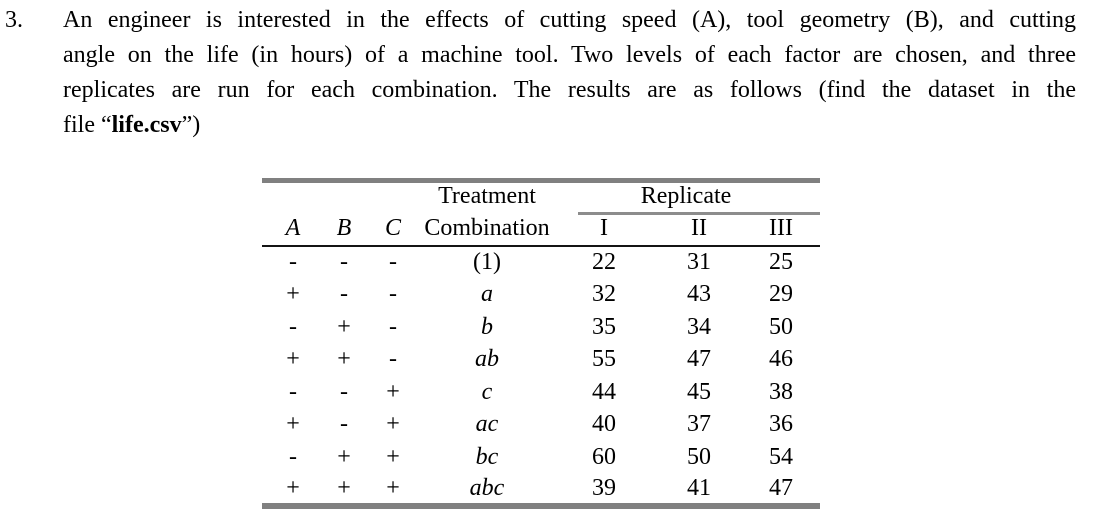 This screenshot has width=1097, height=522. I want to click on table-column-header-row: A B C Combination I II III, so click(541, 231).